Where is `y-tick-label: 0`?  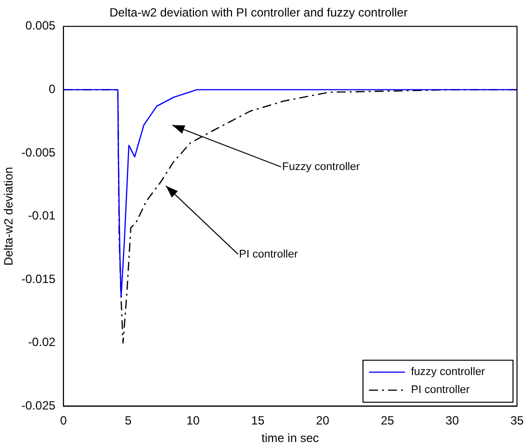 y-tick-label: 0 is located at coordinates (52, 89).